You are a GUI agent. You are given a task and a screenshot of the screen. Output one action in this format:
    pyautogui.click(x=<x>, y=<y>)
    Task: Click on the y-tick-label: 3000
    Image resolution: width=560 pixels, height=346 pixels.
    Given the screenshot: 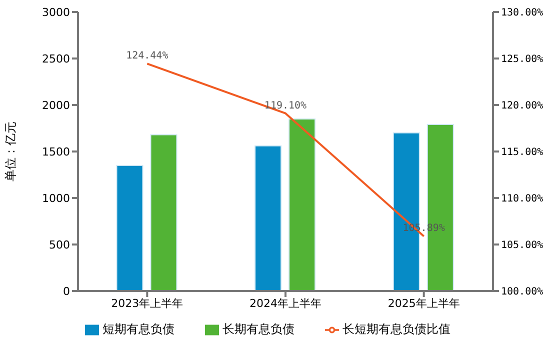 What is the action you would take?
    pyautogui.click(x=56, y=12)
    